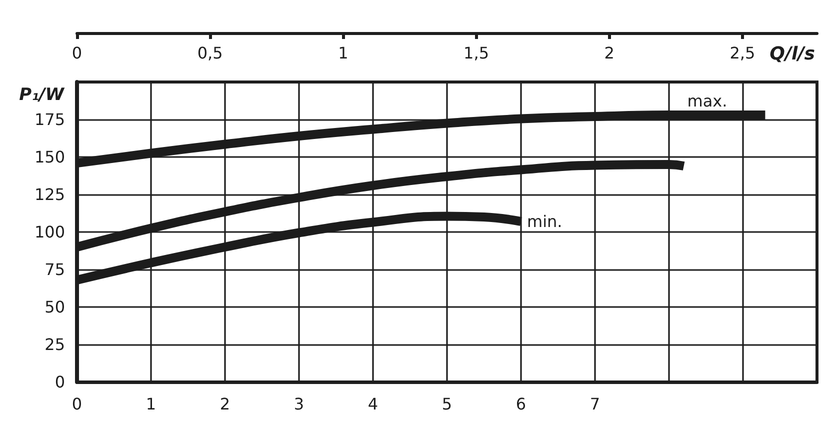 The height and width of the screenshot is (435, 840). Describe the element at coordinates (609, 53) in the screenshot. I see `x2-tick-label: 2` at that location.